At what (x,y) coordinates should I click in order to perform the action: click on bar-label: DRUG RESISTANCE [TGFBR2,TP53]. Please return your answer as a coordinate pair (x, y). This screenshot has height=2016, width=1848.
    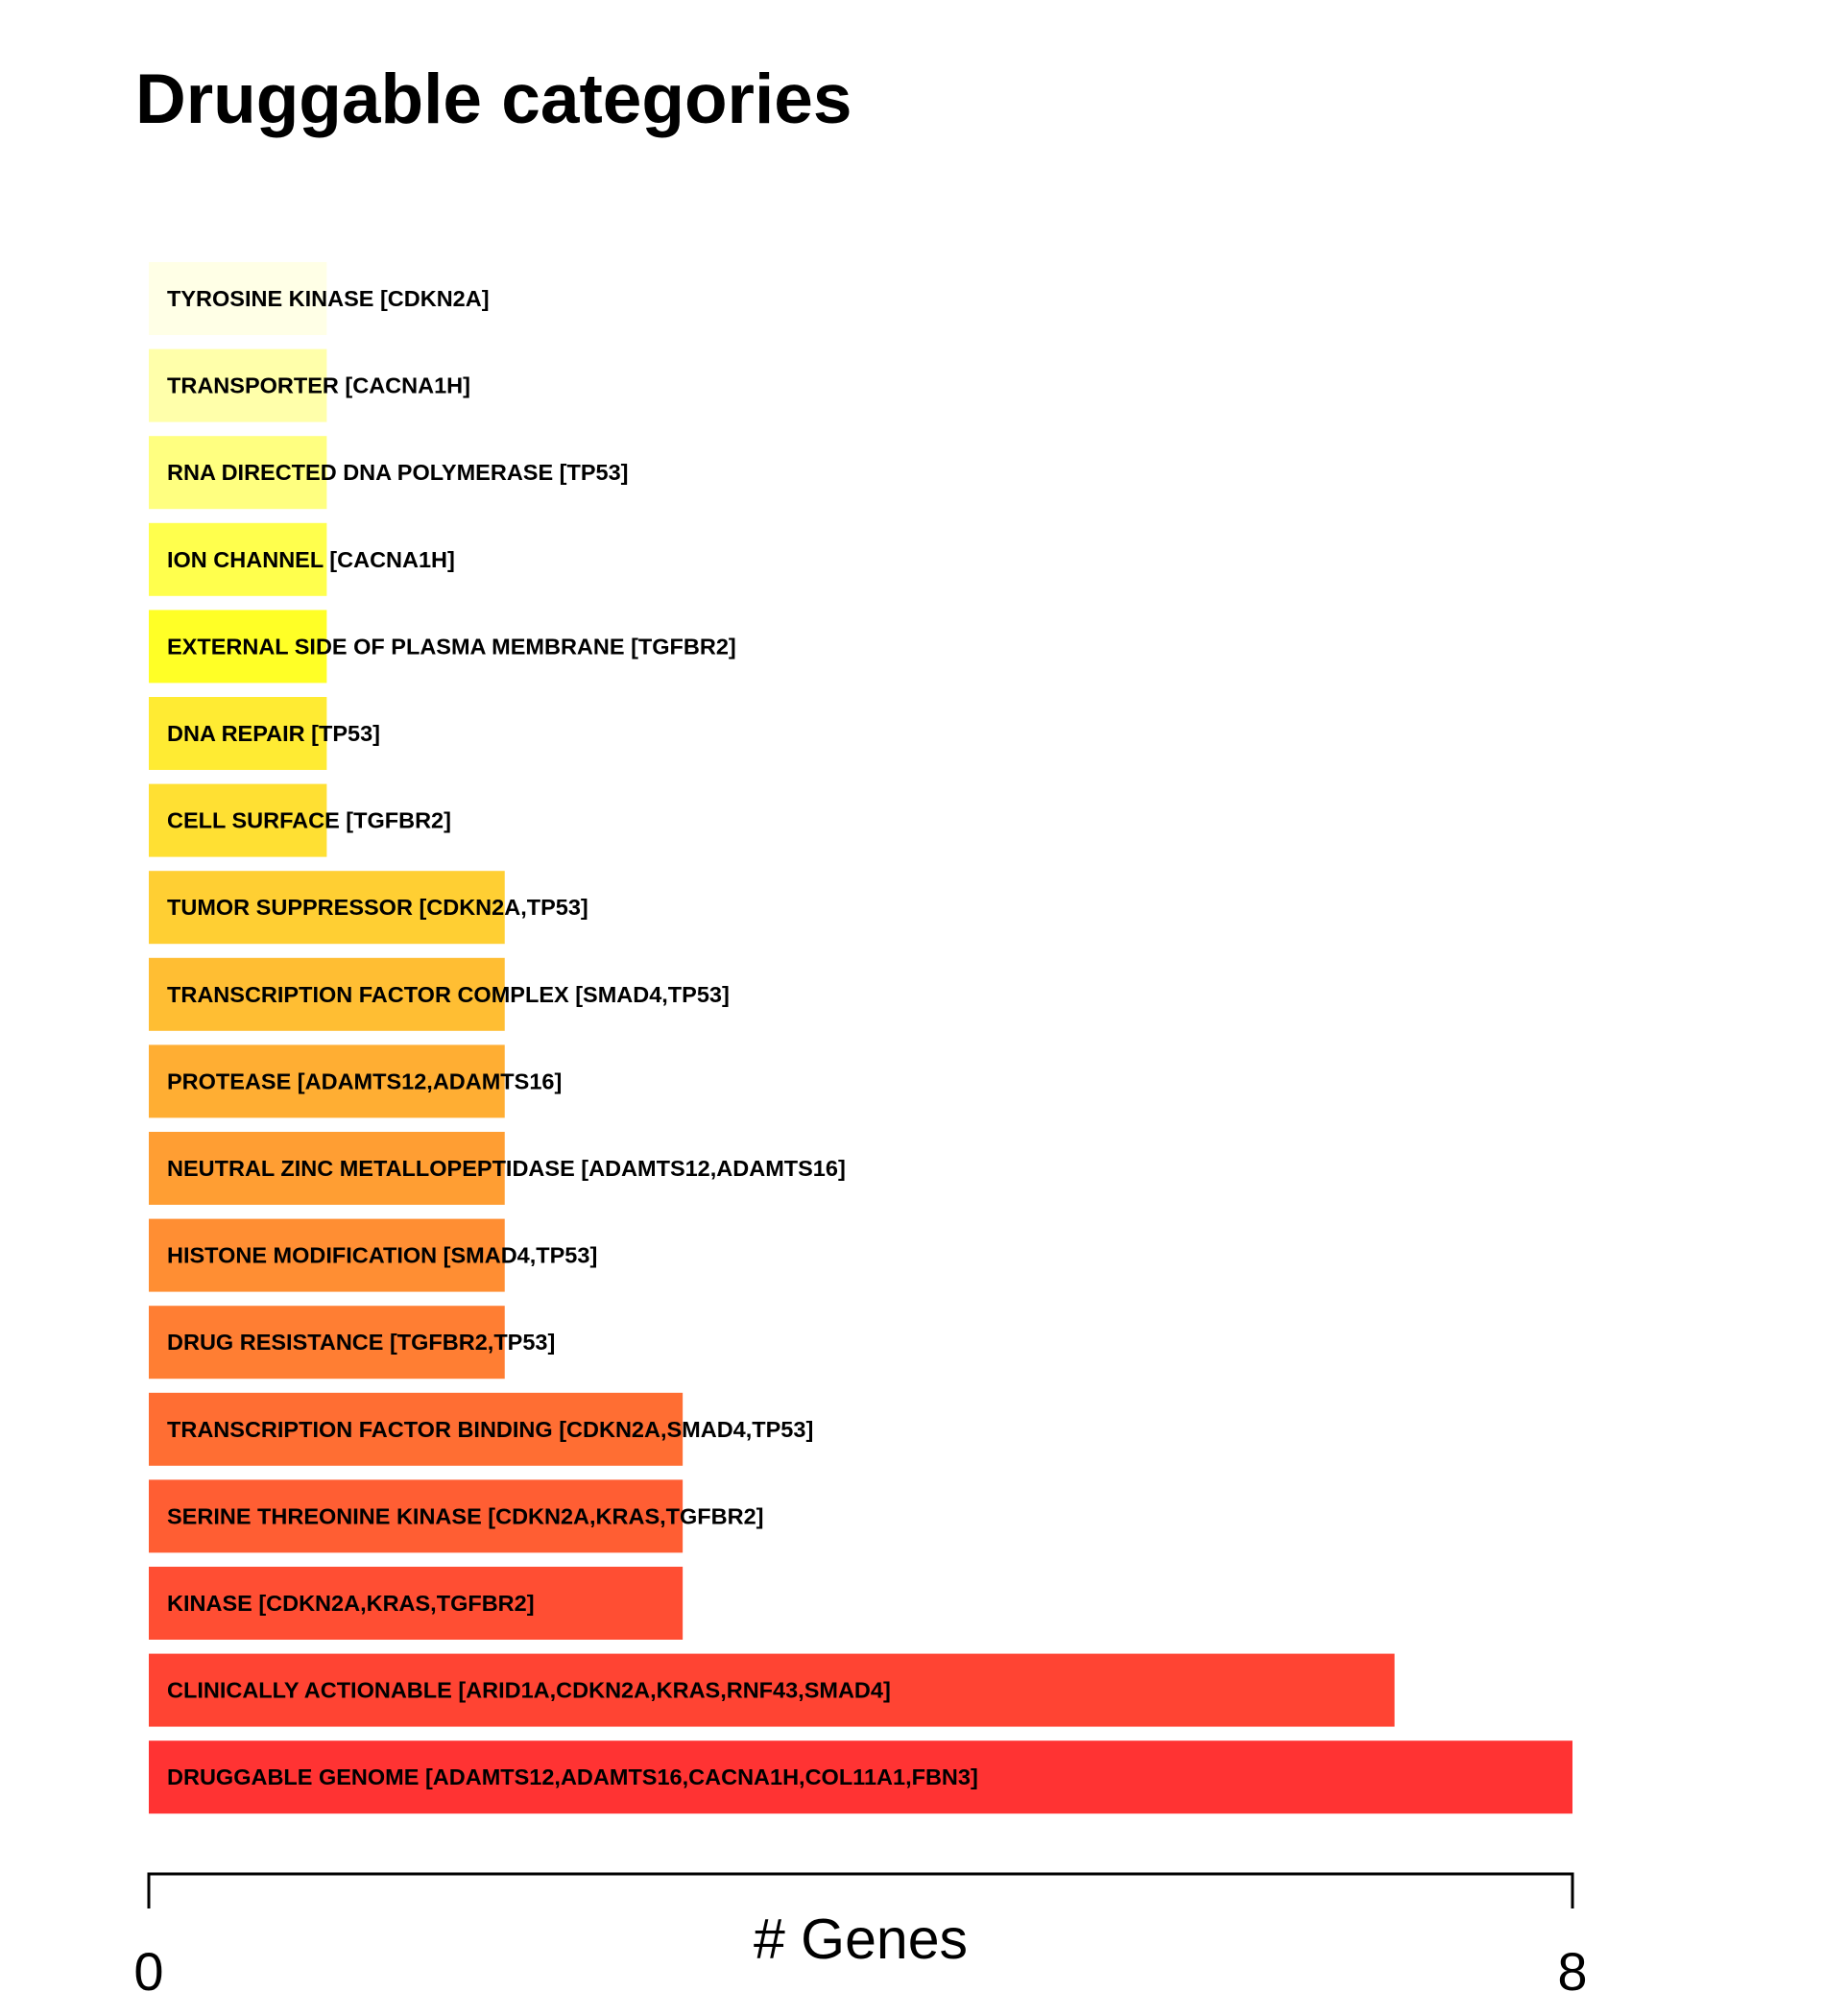
    Looking at the image, I should click on (361, 1342).